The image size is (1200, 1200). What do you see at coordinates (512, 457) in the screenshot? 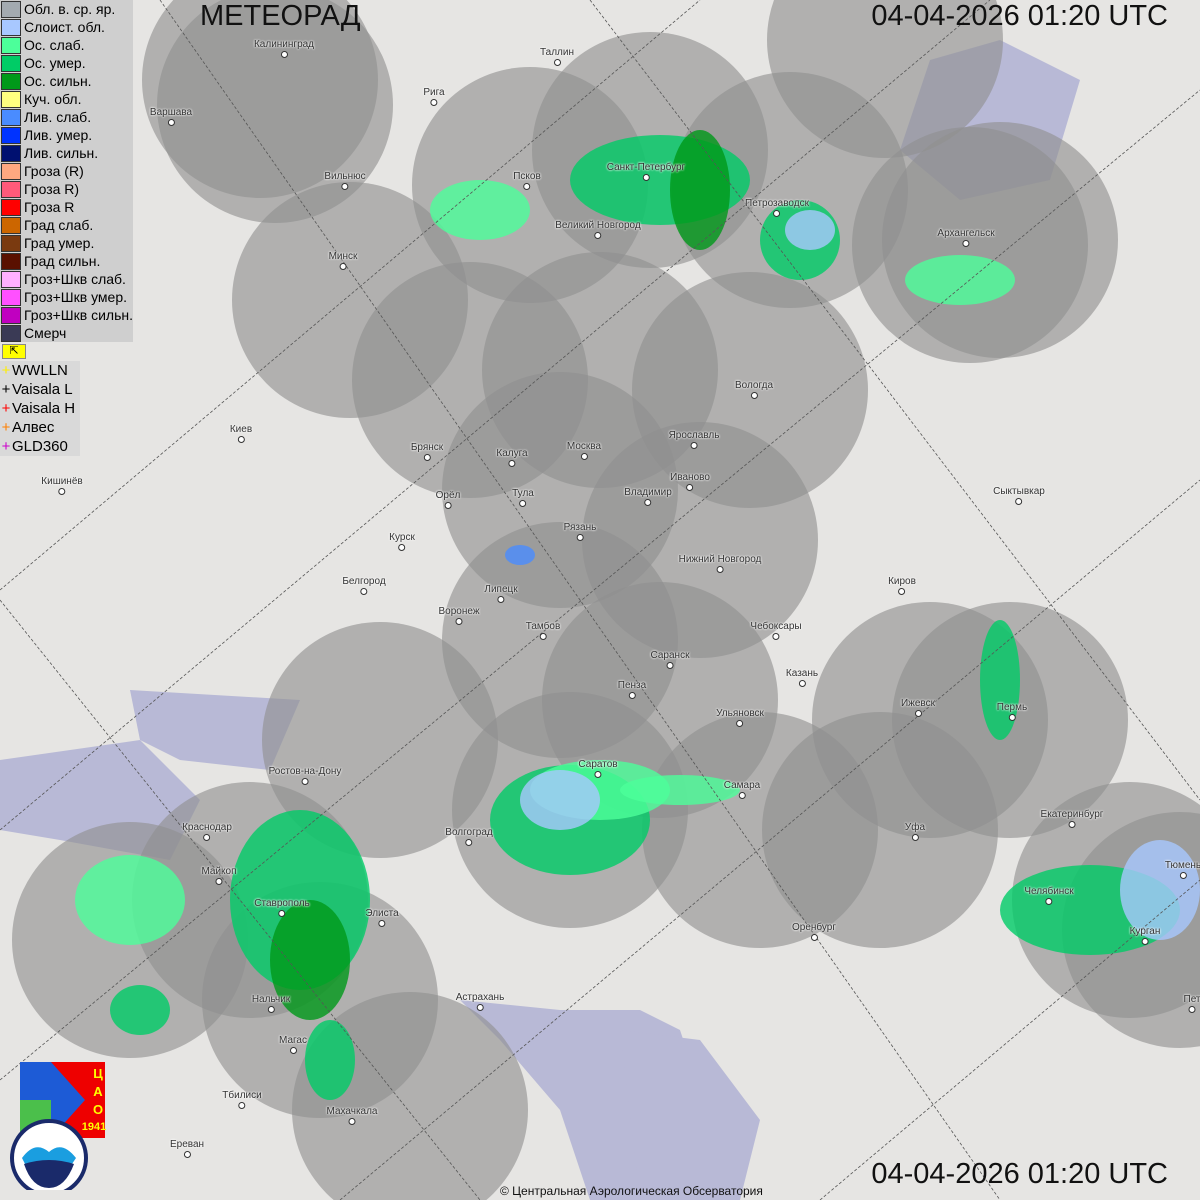
I see `city-label: Калуга` at bounding box center [512, 457].